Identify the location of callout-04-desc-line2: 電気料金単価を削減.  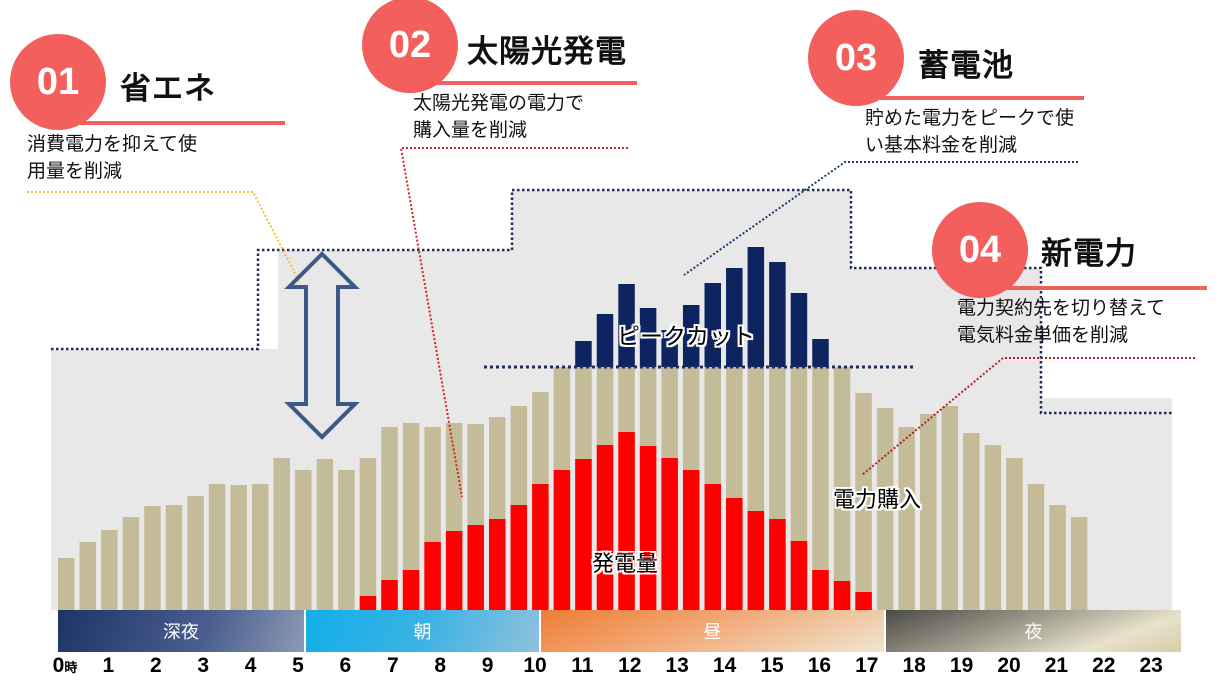
(1043, 335).